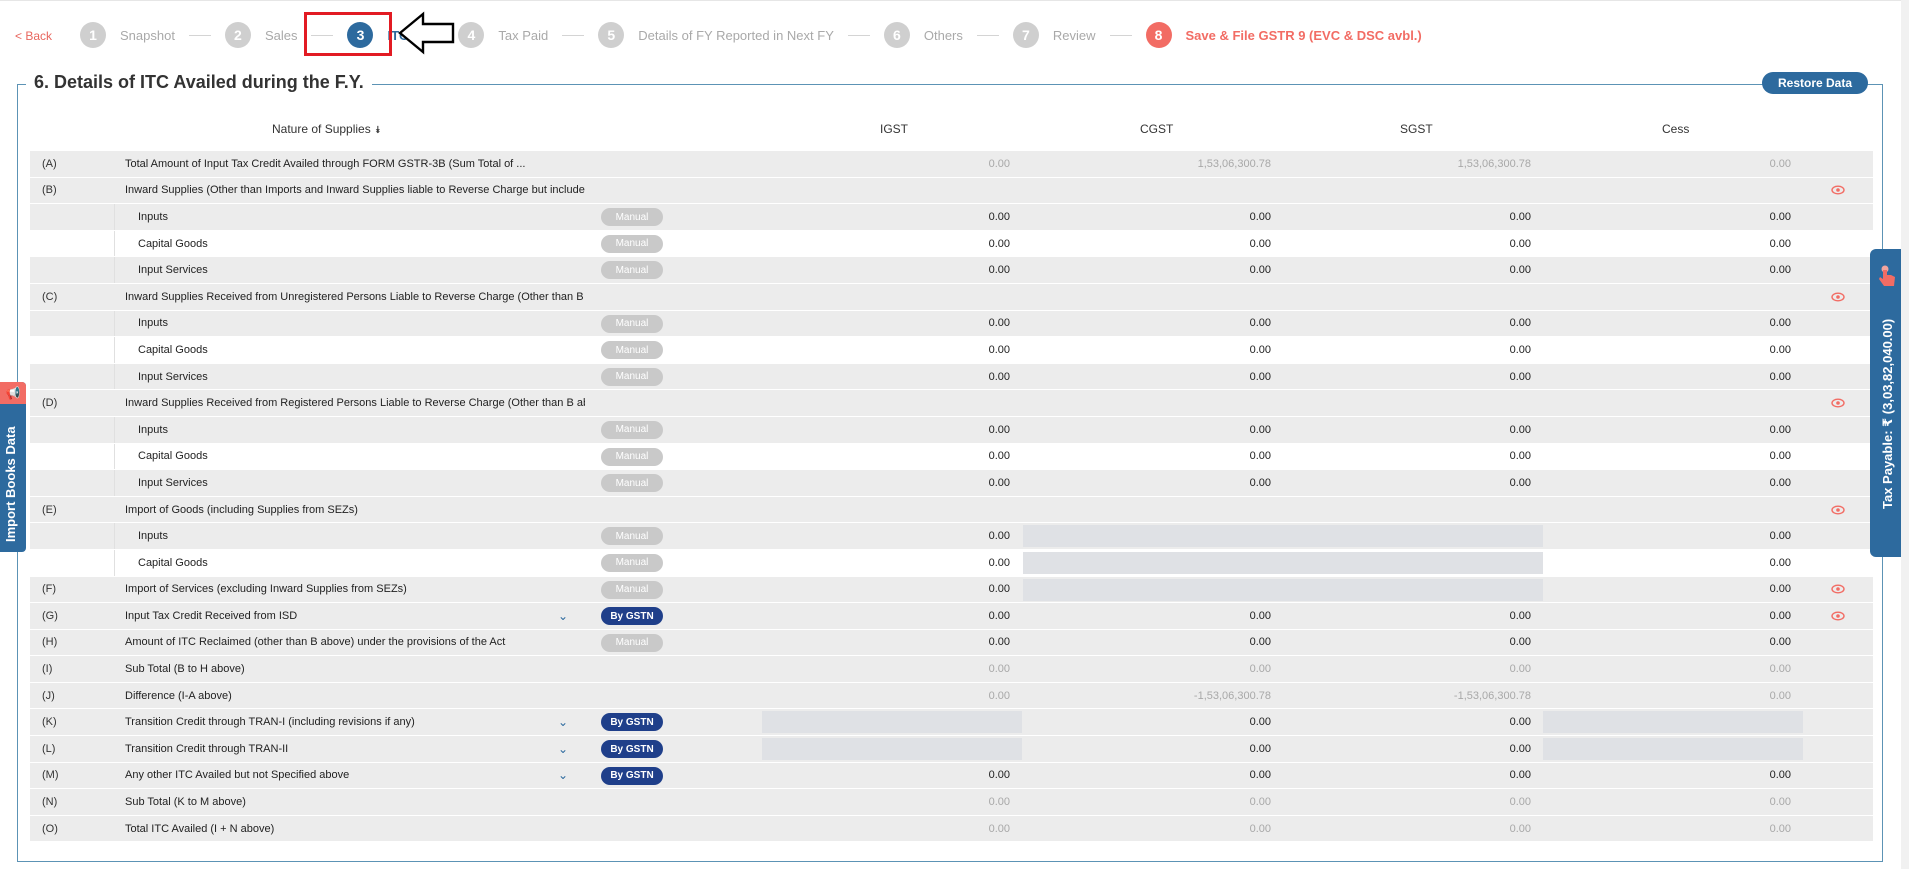 The height and width of the screenshot is (869, 1909). I want to click on header-nature: Nature of Supplies ⯯, so click(326, 129).